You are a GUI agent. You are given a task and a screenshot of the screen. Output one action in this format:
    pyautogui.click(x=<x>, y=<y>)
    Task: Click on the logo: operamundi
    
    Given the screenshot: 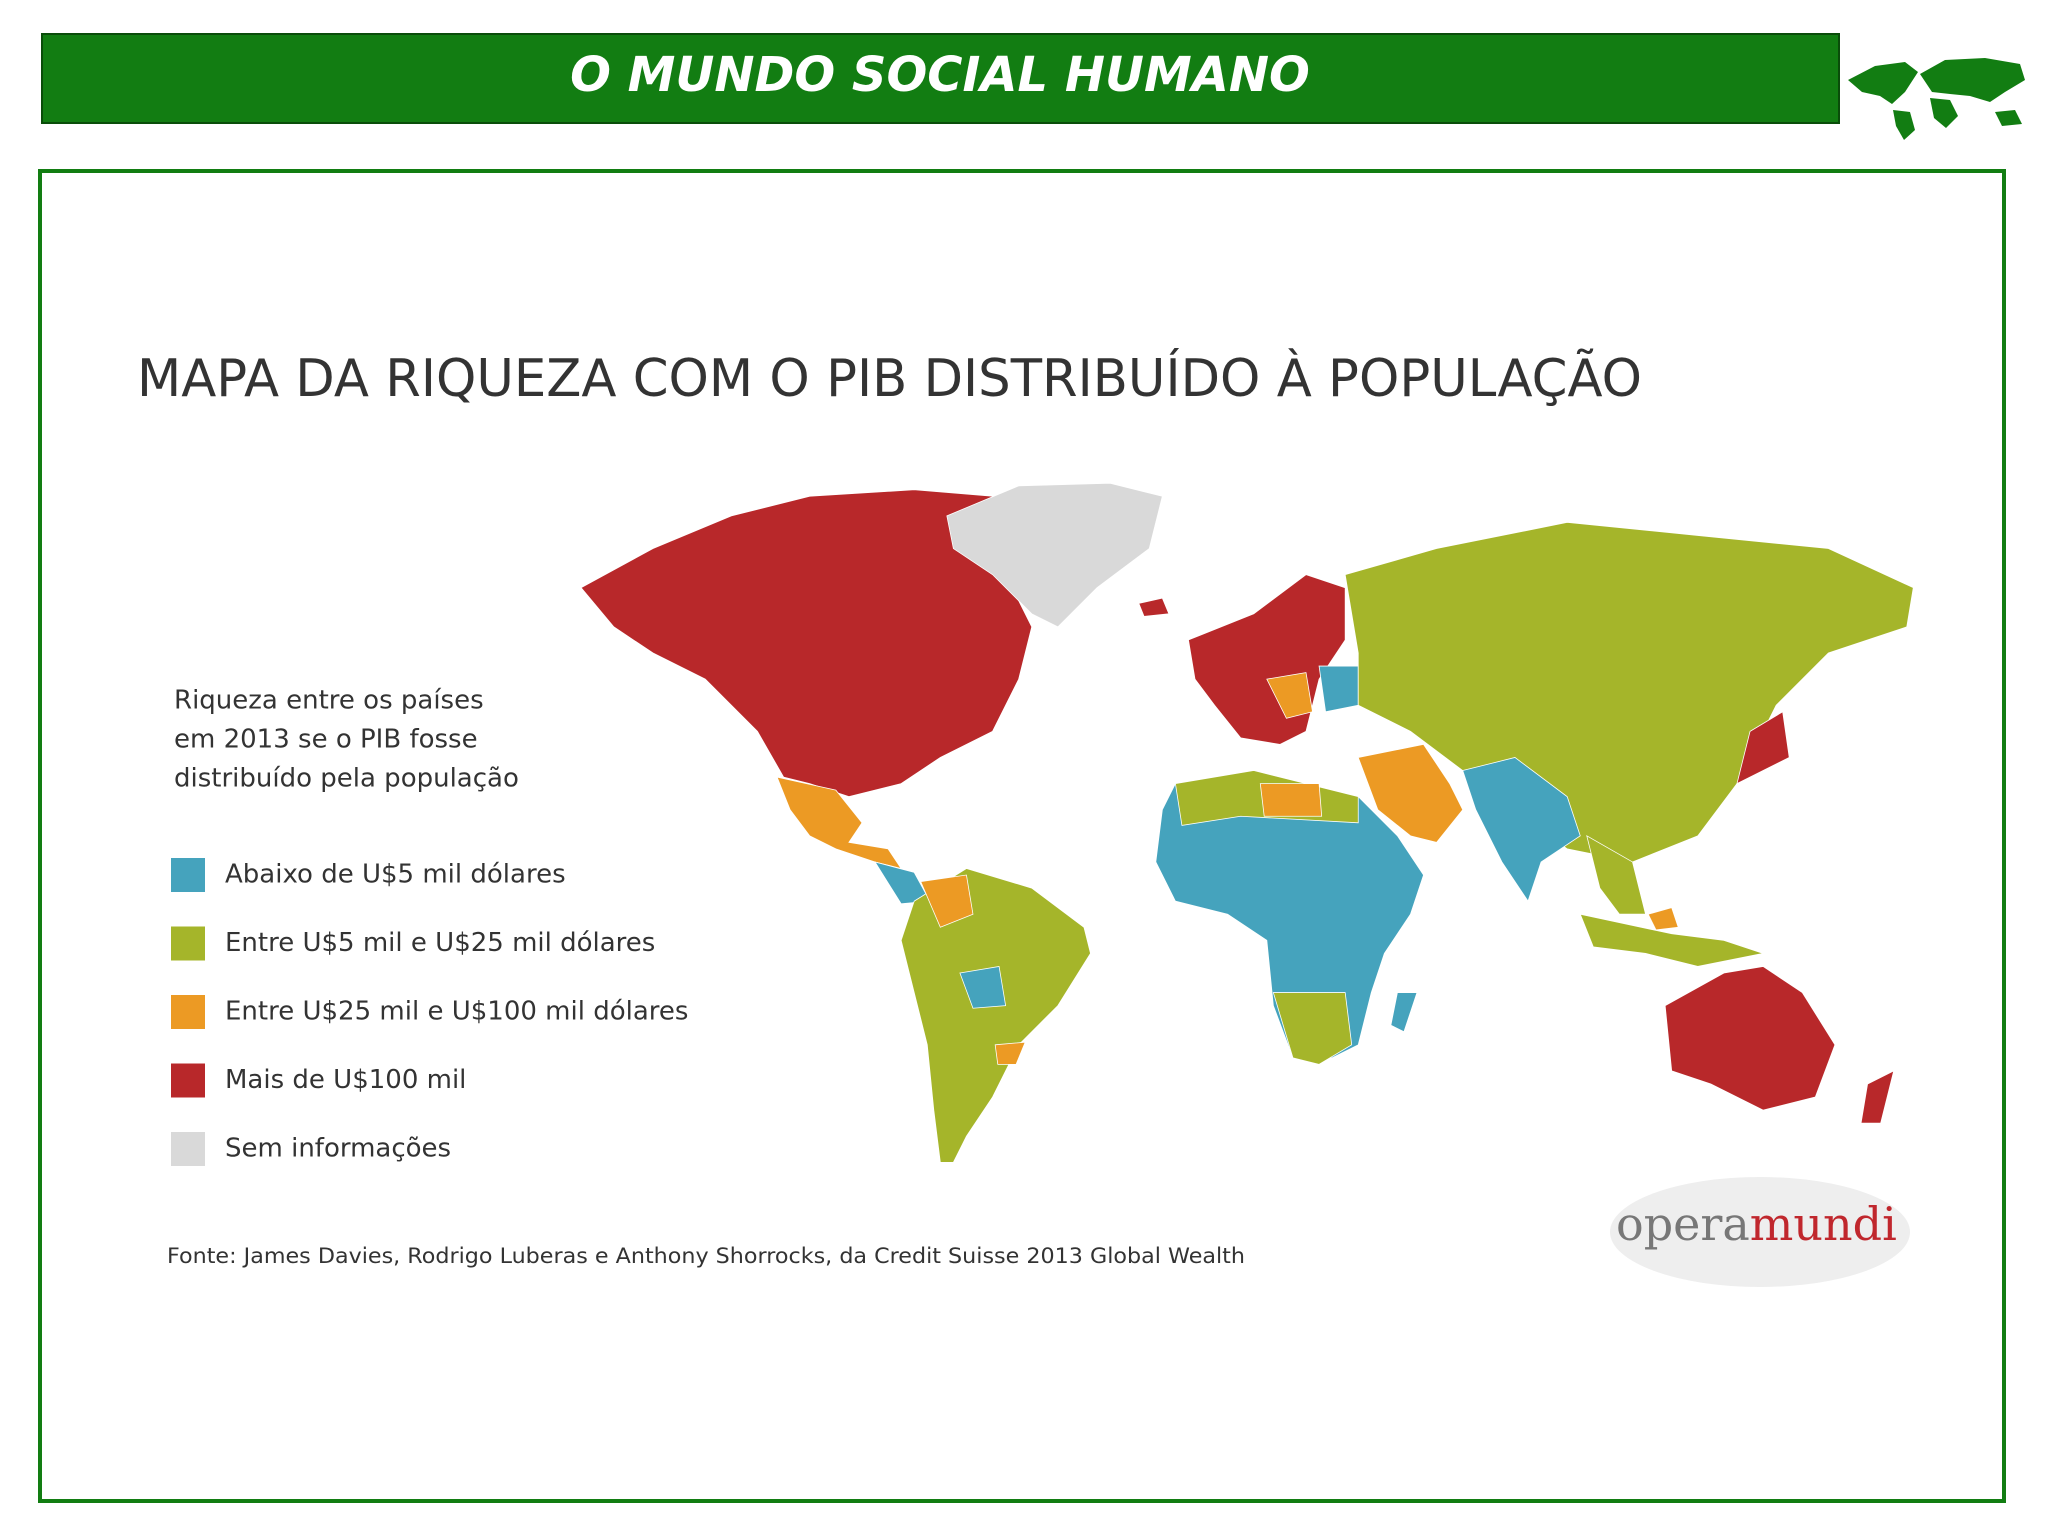 What is the action you would take?
    pyautogui.click(x=1760, y=1232)
    